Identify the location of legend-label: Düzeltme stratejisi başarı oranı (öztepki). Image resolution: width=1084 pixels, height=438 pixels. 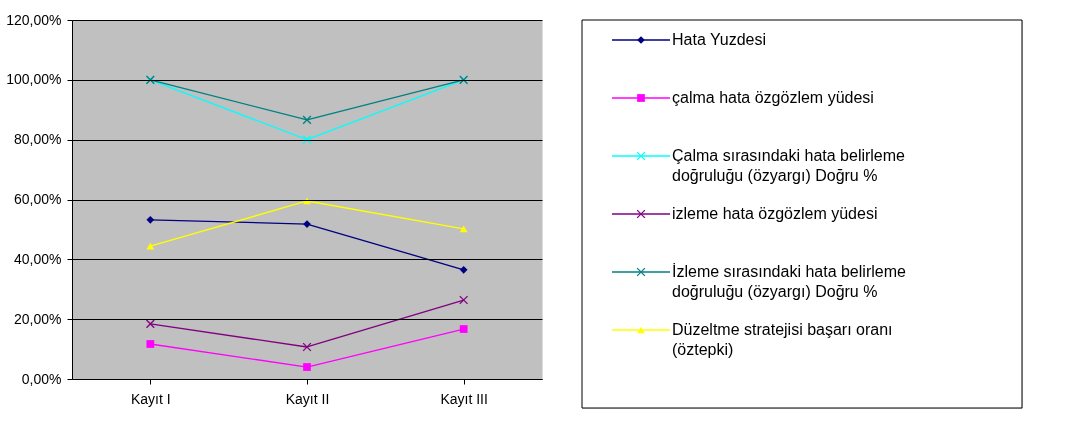
(782, 339).